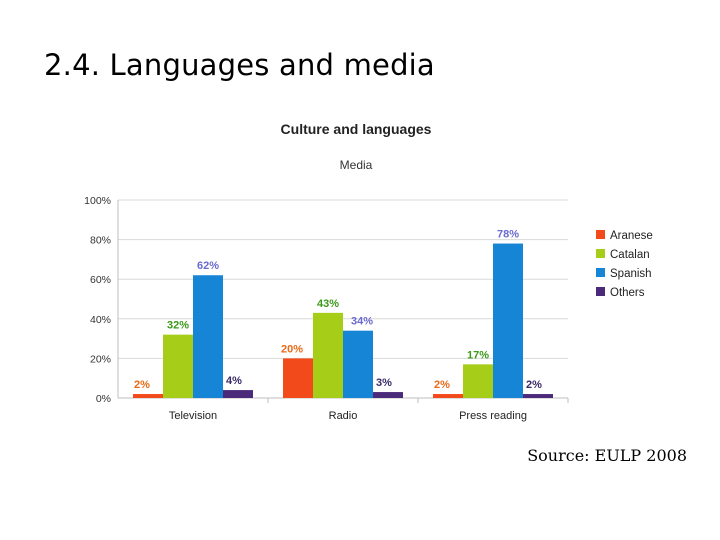 This screenshot has width=720, height=540. What do you see at coordinates (631, 236) in the screenshot?
I see `legend-label: Aranese` at bounding box center [631, 236].